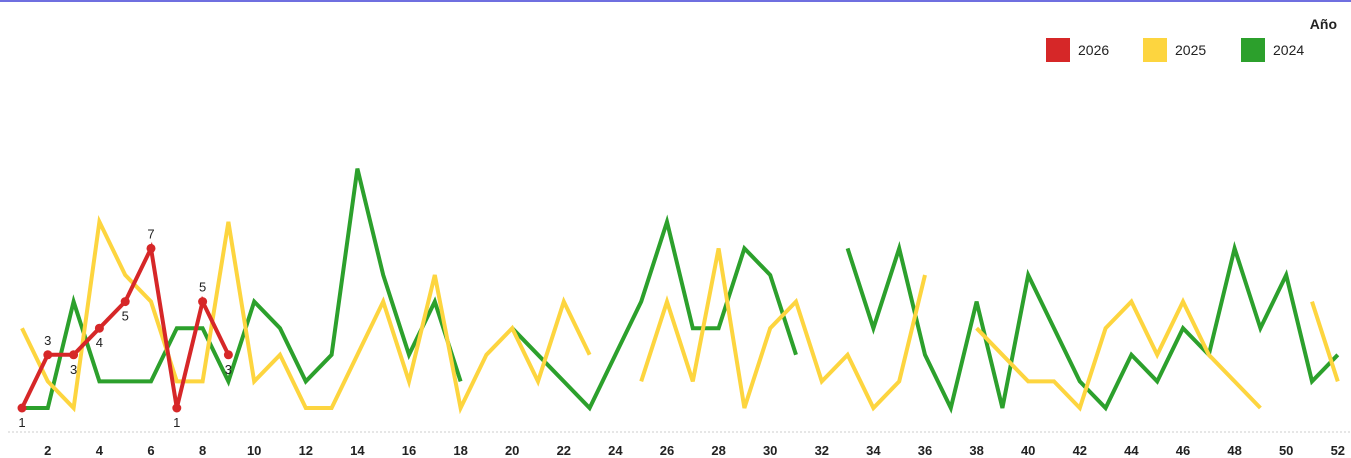 Image resolution: width=1351 pixels, height=458 pixels. What do you see at coordinates (100, 450) in the screenshot?
I see `x-tick-label: 4` at bounding box center [100, 450].